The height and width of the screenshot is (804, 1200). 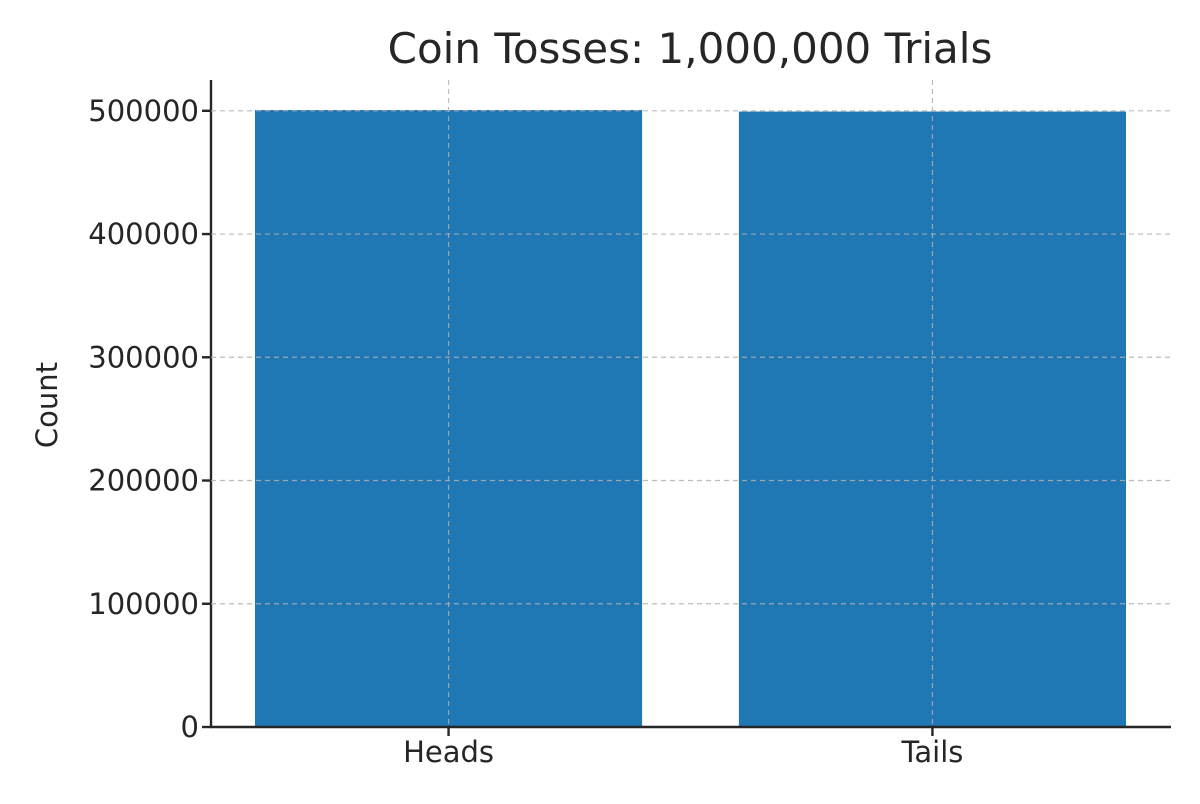 I want to click on chart-title: Coin Tosses: 1,000,000 Trials, so click(x=690, y=48).